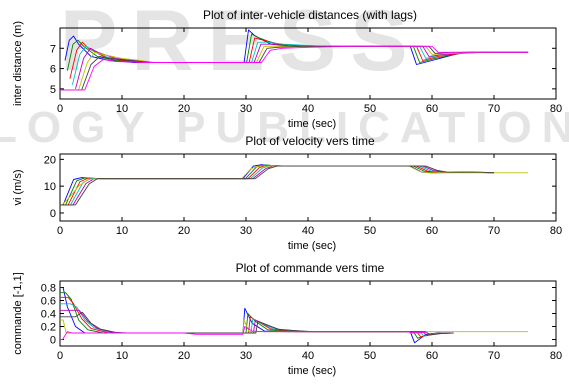 This screenshot has height=385, width=569. Describe the element at coordinates (48, 289) in the screenshot. I see `y-tick-label: 0.8` at that location.